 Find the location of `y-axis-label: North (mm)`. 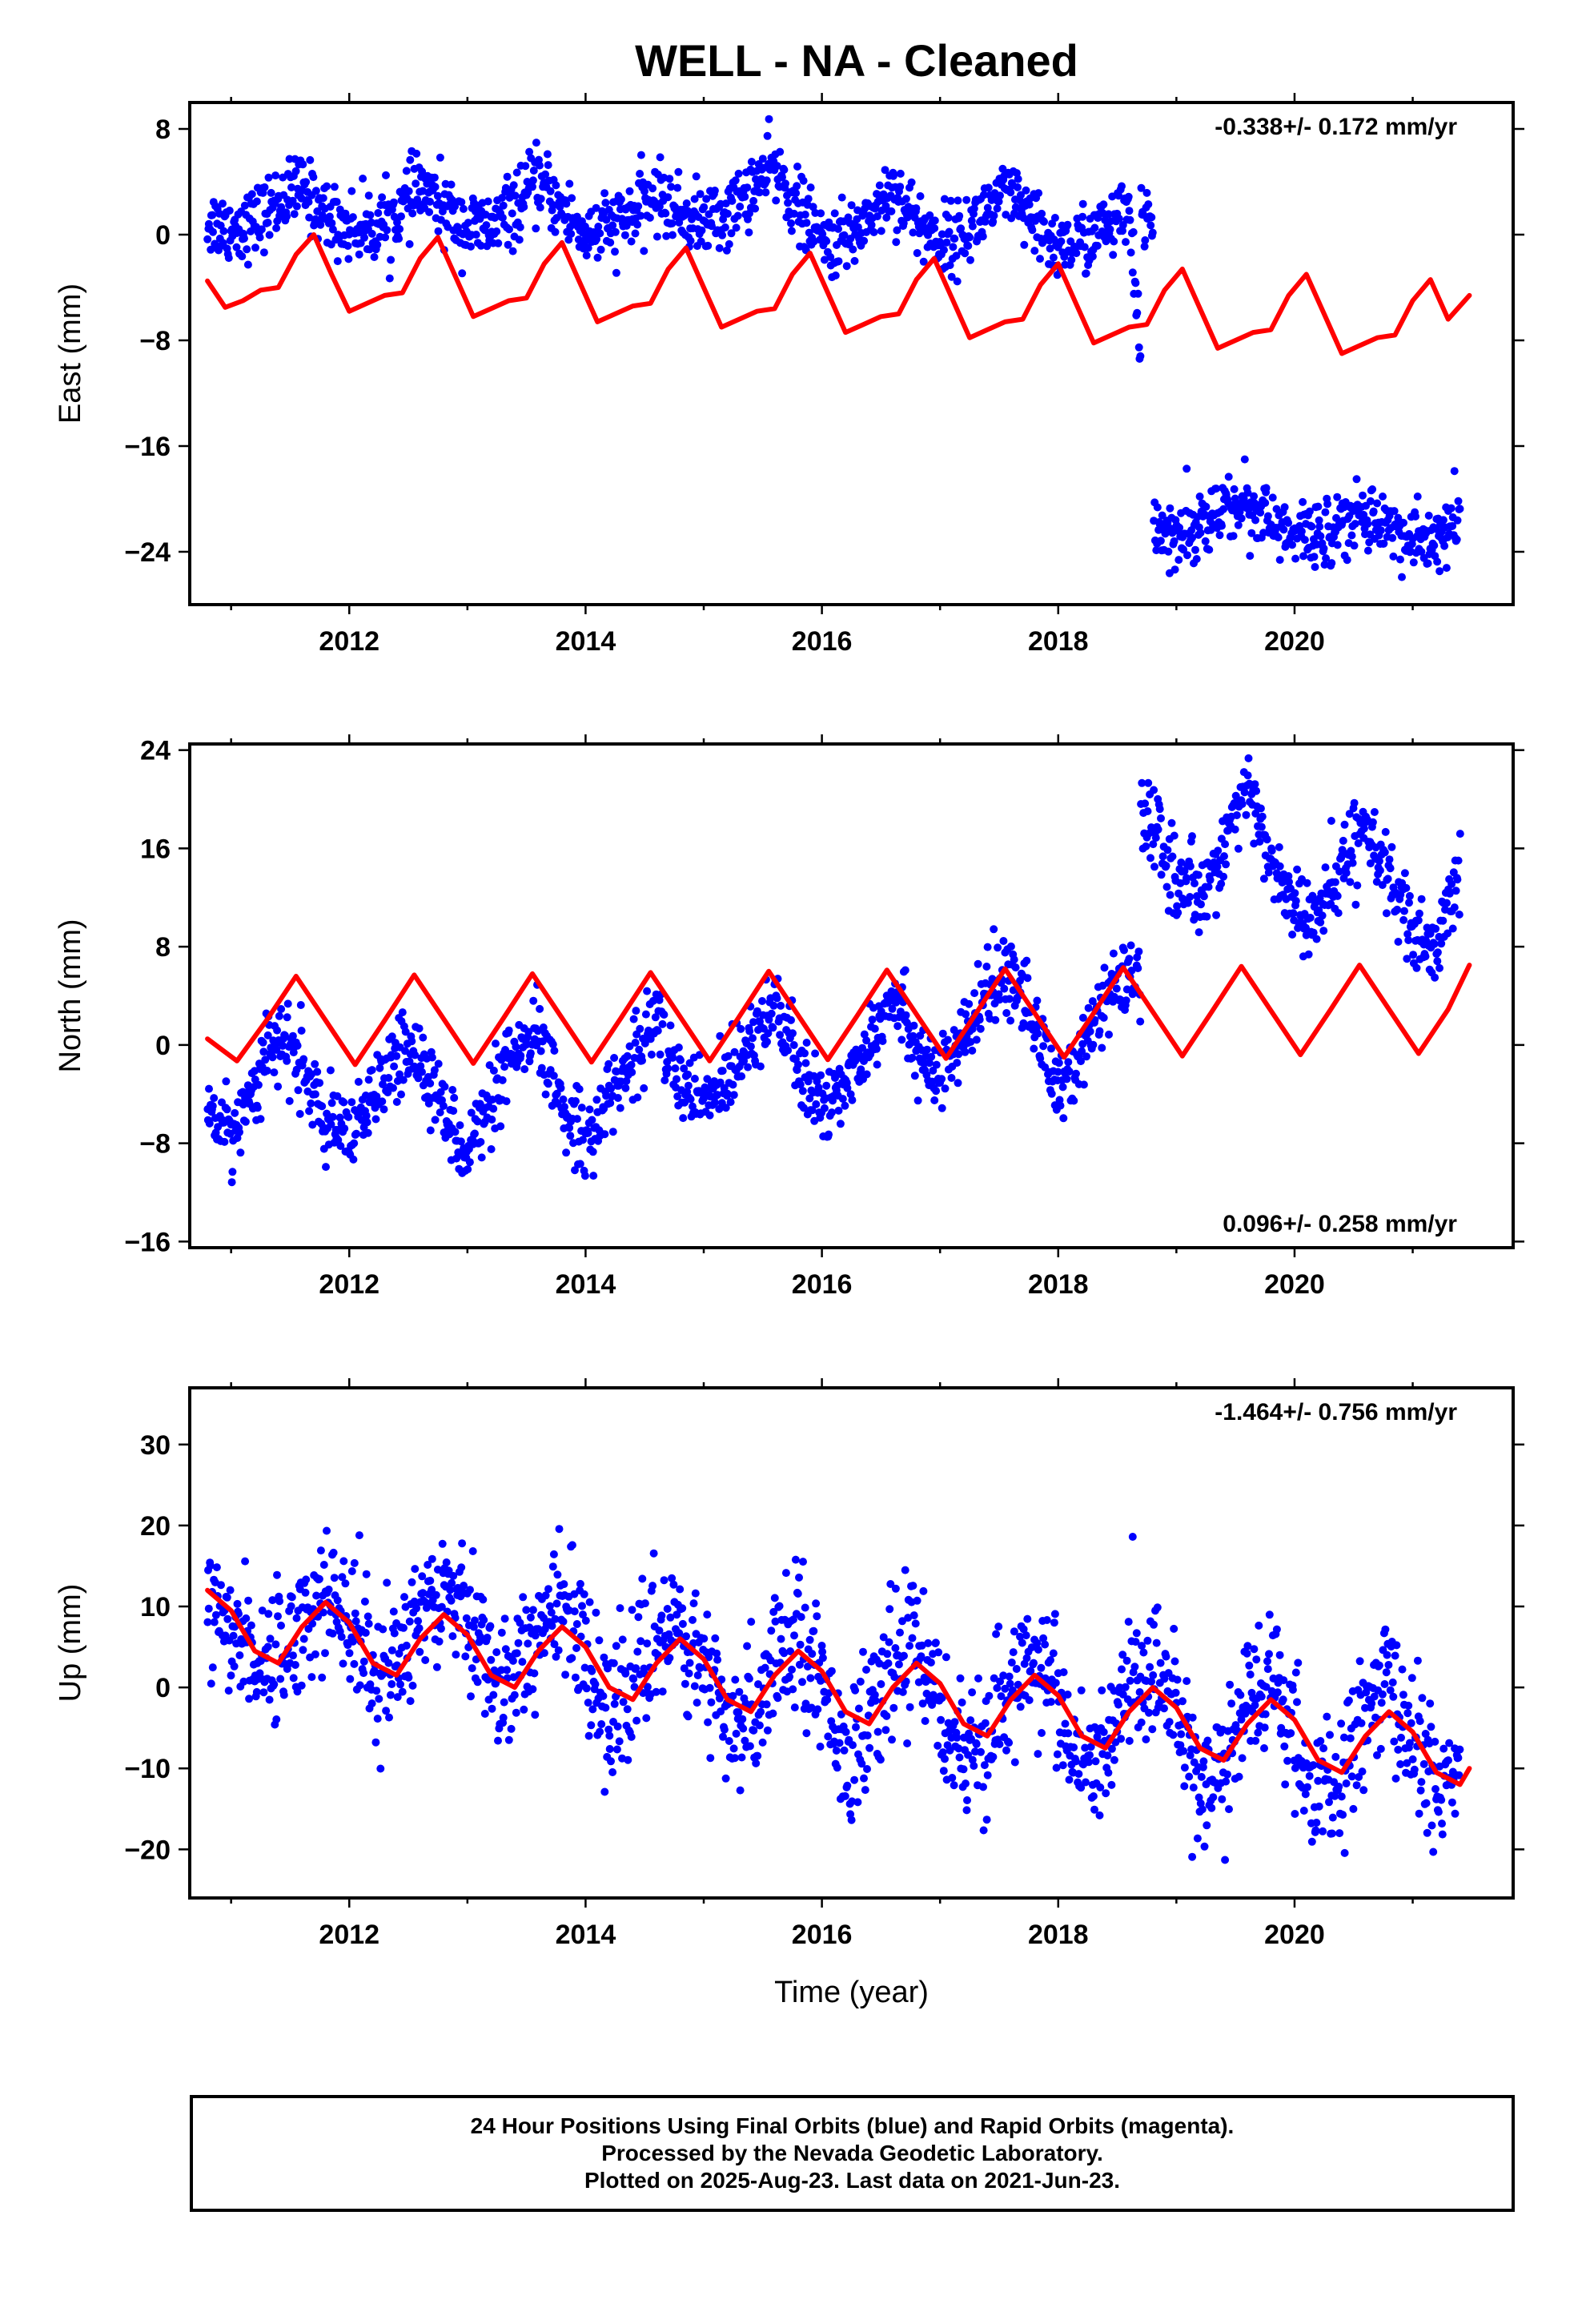

y-axis-label: North (mm) is located at coordinates (70, 995).